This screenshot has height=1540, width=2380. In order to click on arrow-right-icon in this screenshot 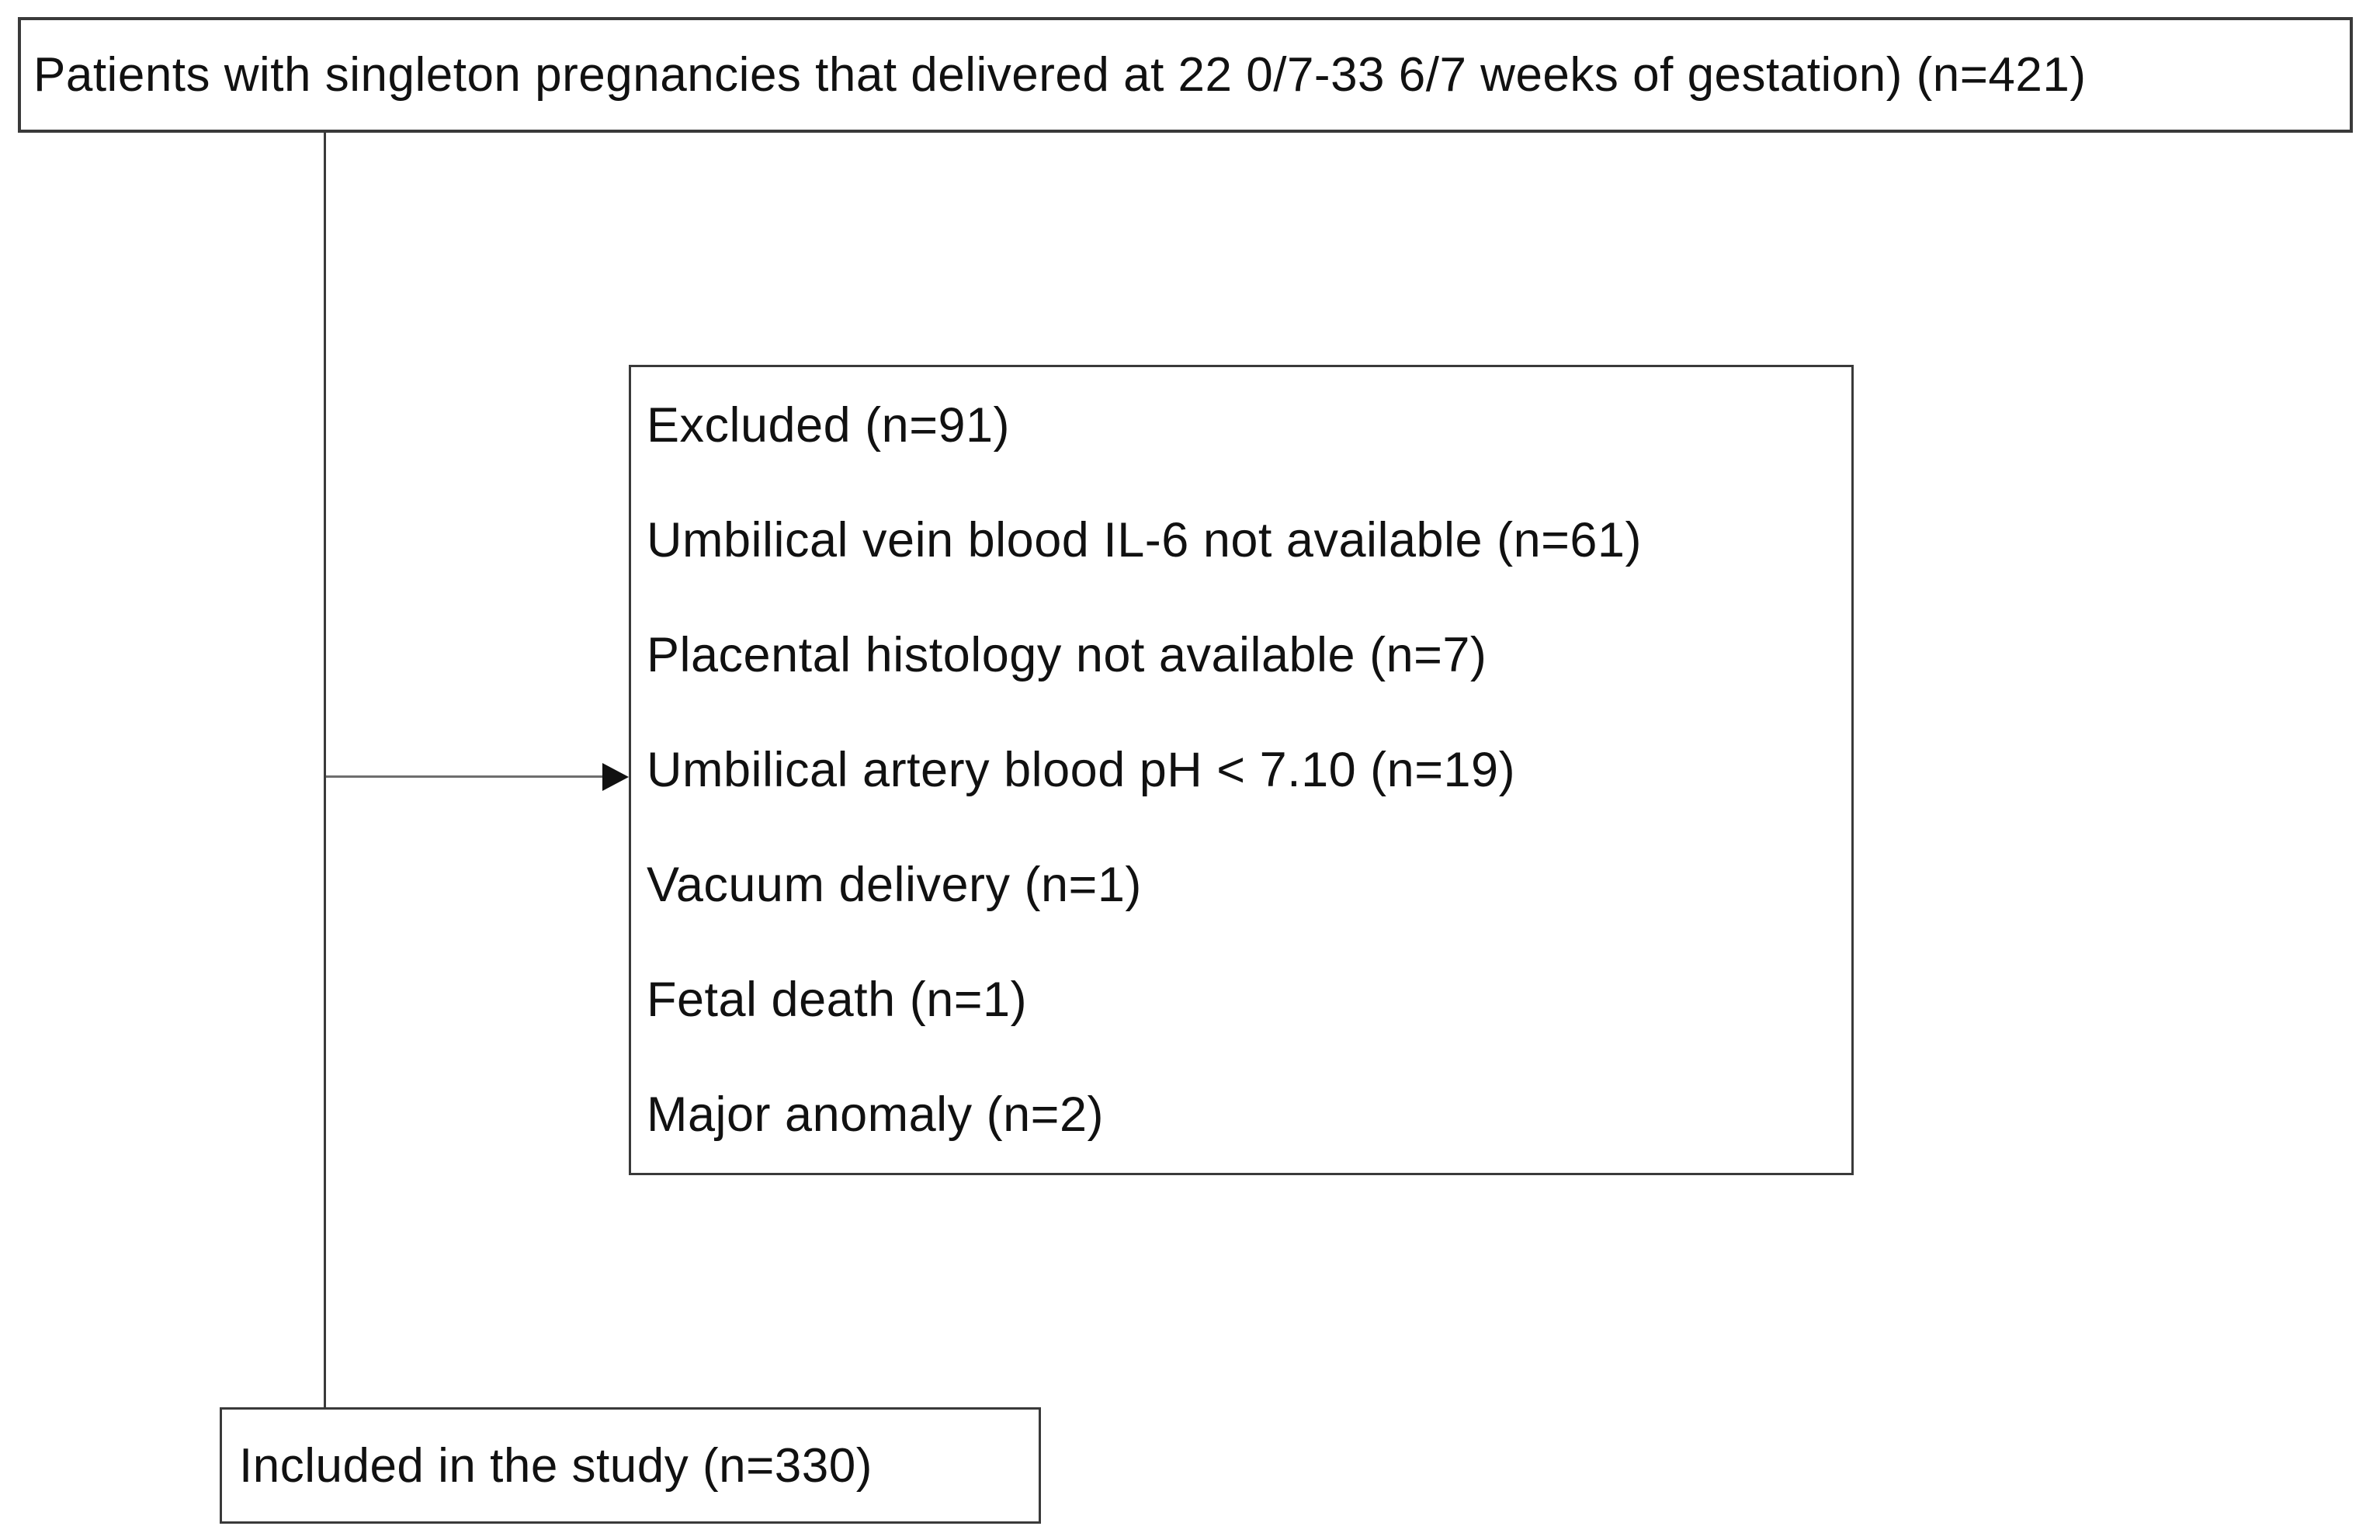, I will do `click(615, 777)`.